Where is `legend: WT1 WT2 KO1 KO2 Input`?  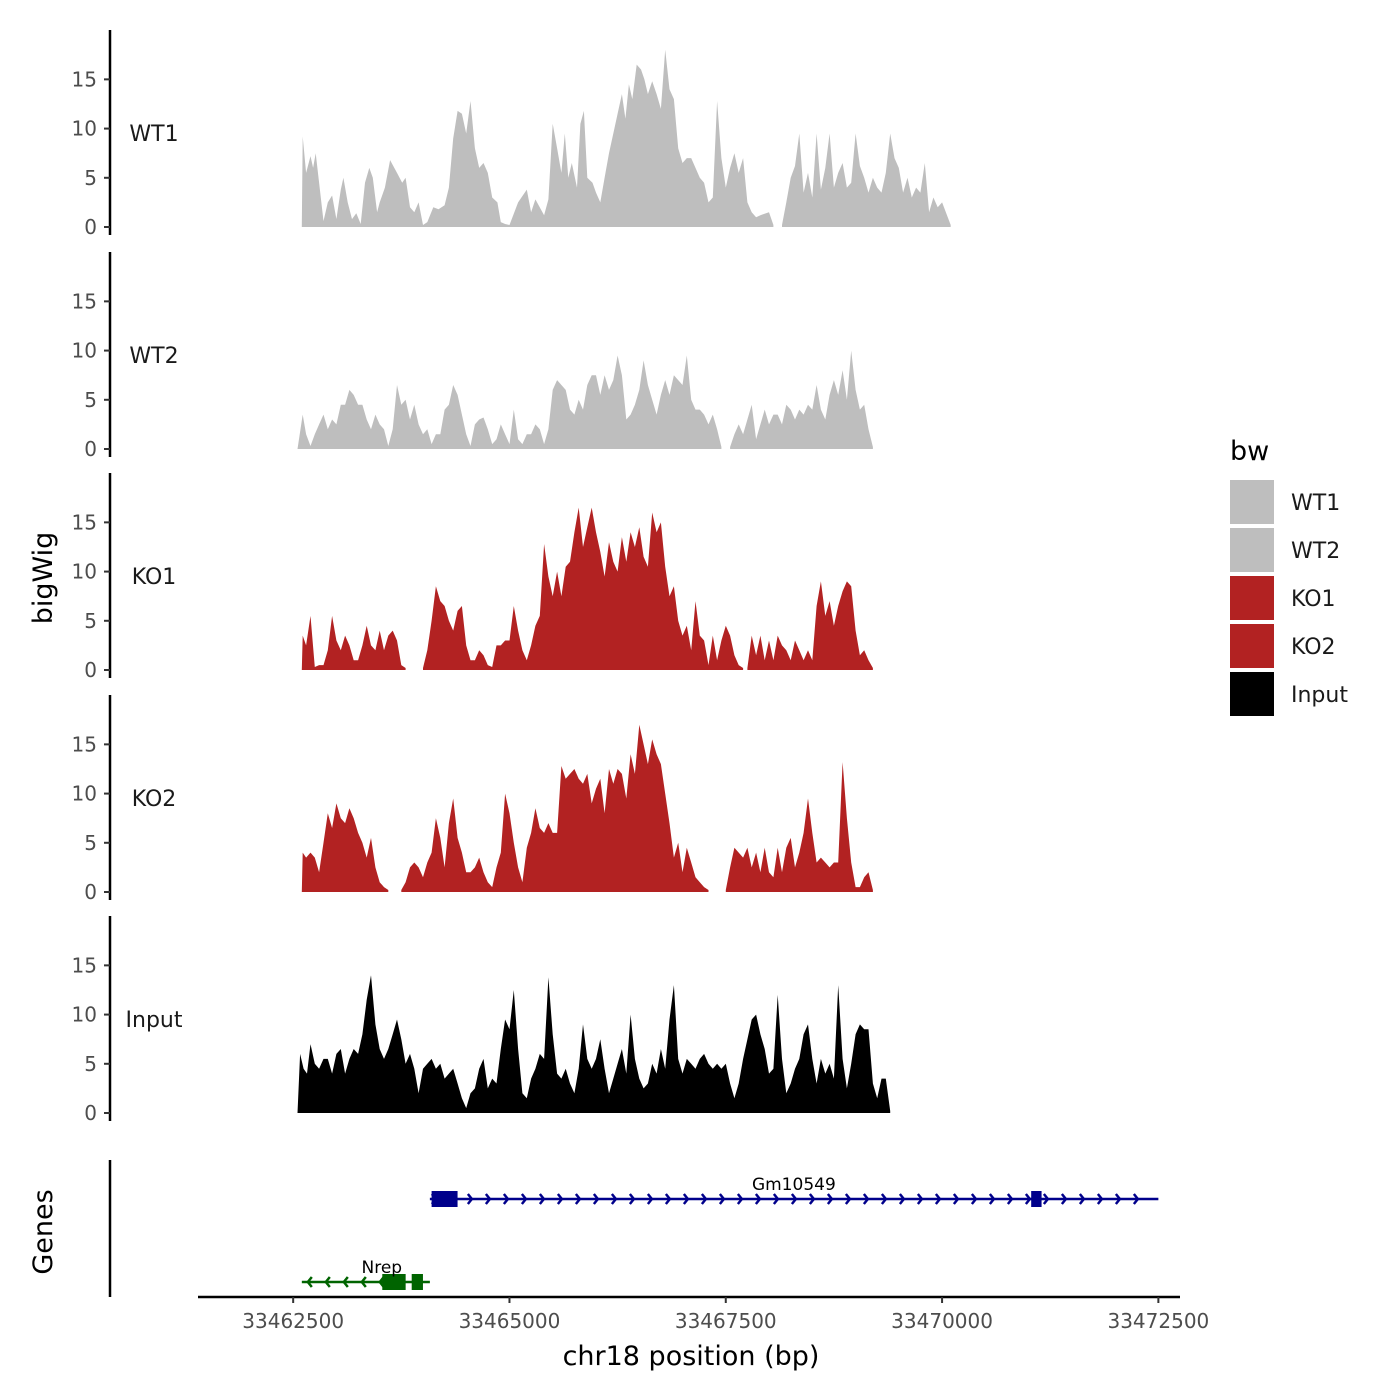
legend: WT1 WT2 KO1 KO2 Input is located at coordinates (1289, 598).